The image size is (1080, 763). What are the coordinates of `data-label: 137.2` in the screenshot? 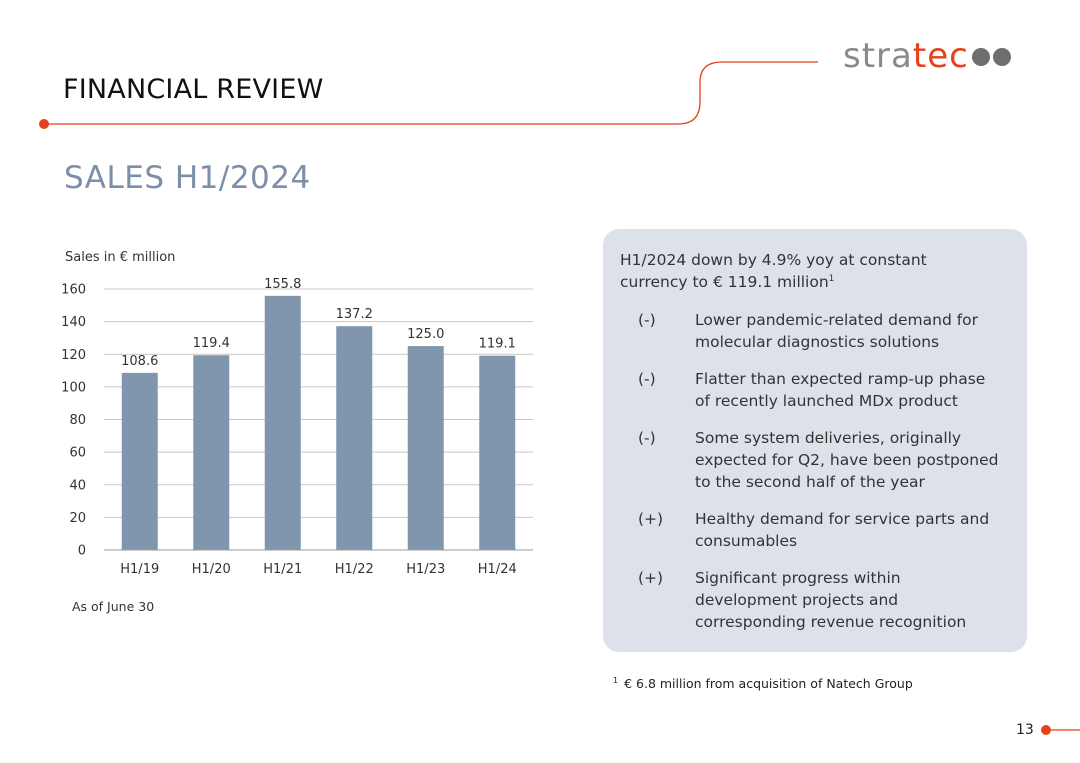 It's located at (354, 314).